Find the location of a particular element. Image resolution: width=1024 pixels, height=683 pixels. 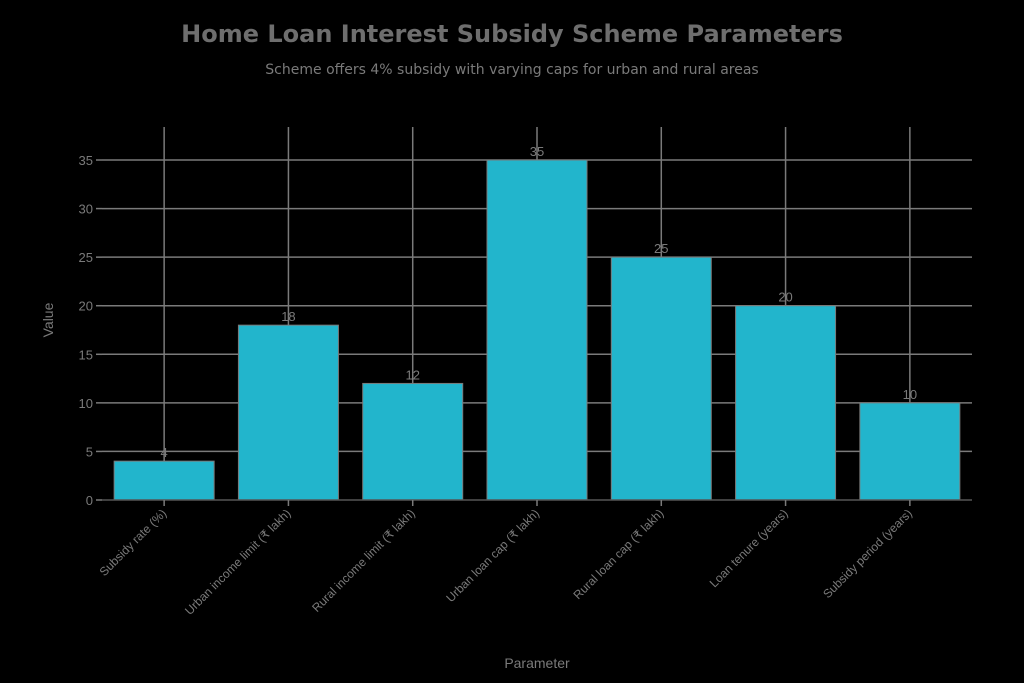

y-tick-label: 5 is located at coordinates (89, 451).